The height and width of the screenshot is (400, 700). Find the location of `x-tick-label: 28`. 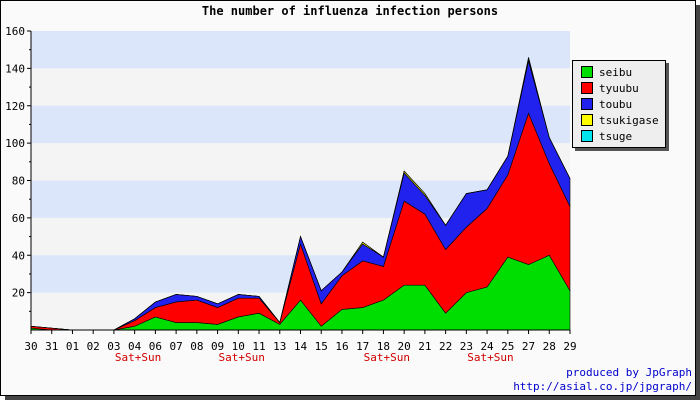

x-tick-label: 28 is located at coordinates (549, 346).